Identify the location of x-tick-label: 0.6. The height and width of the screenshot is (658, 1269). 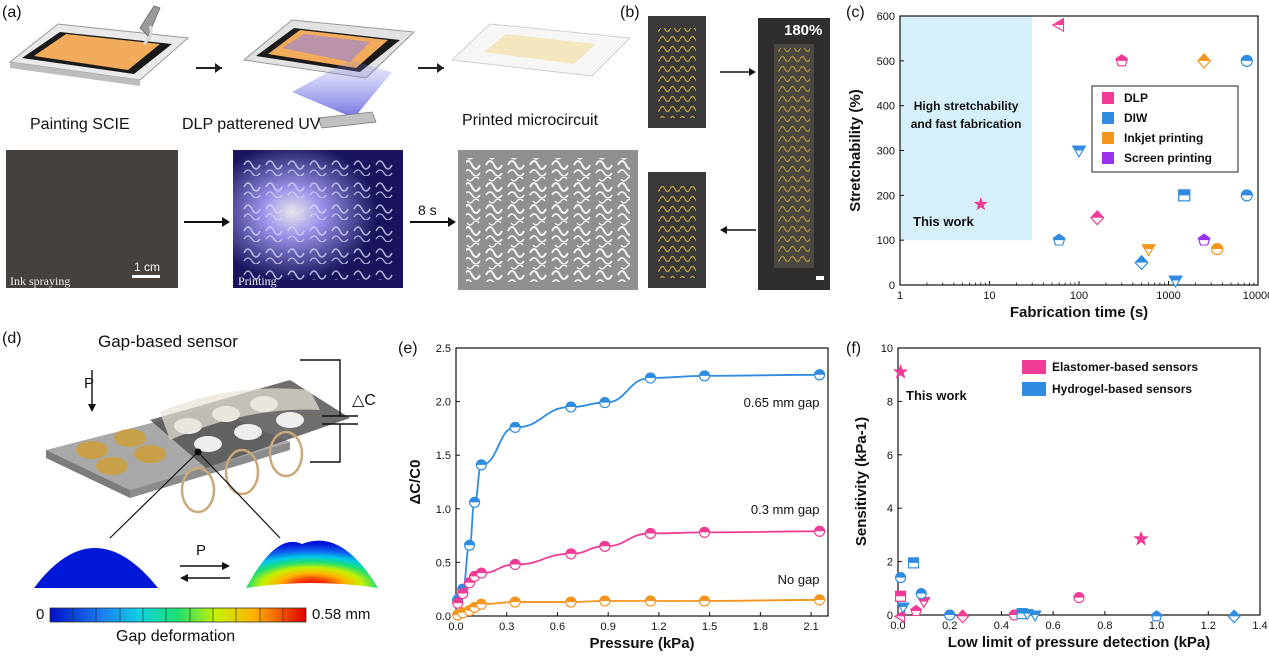
(1052, 626).